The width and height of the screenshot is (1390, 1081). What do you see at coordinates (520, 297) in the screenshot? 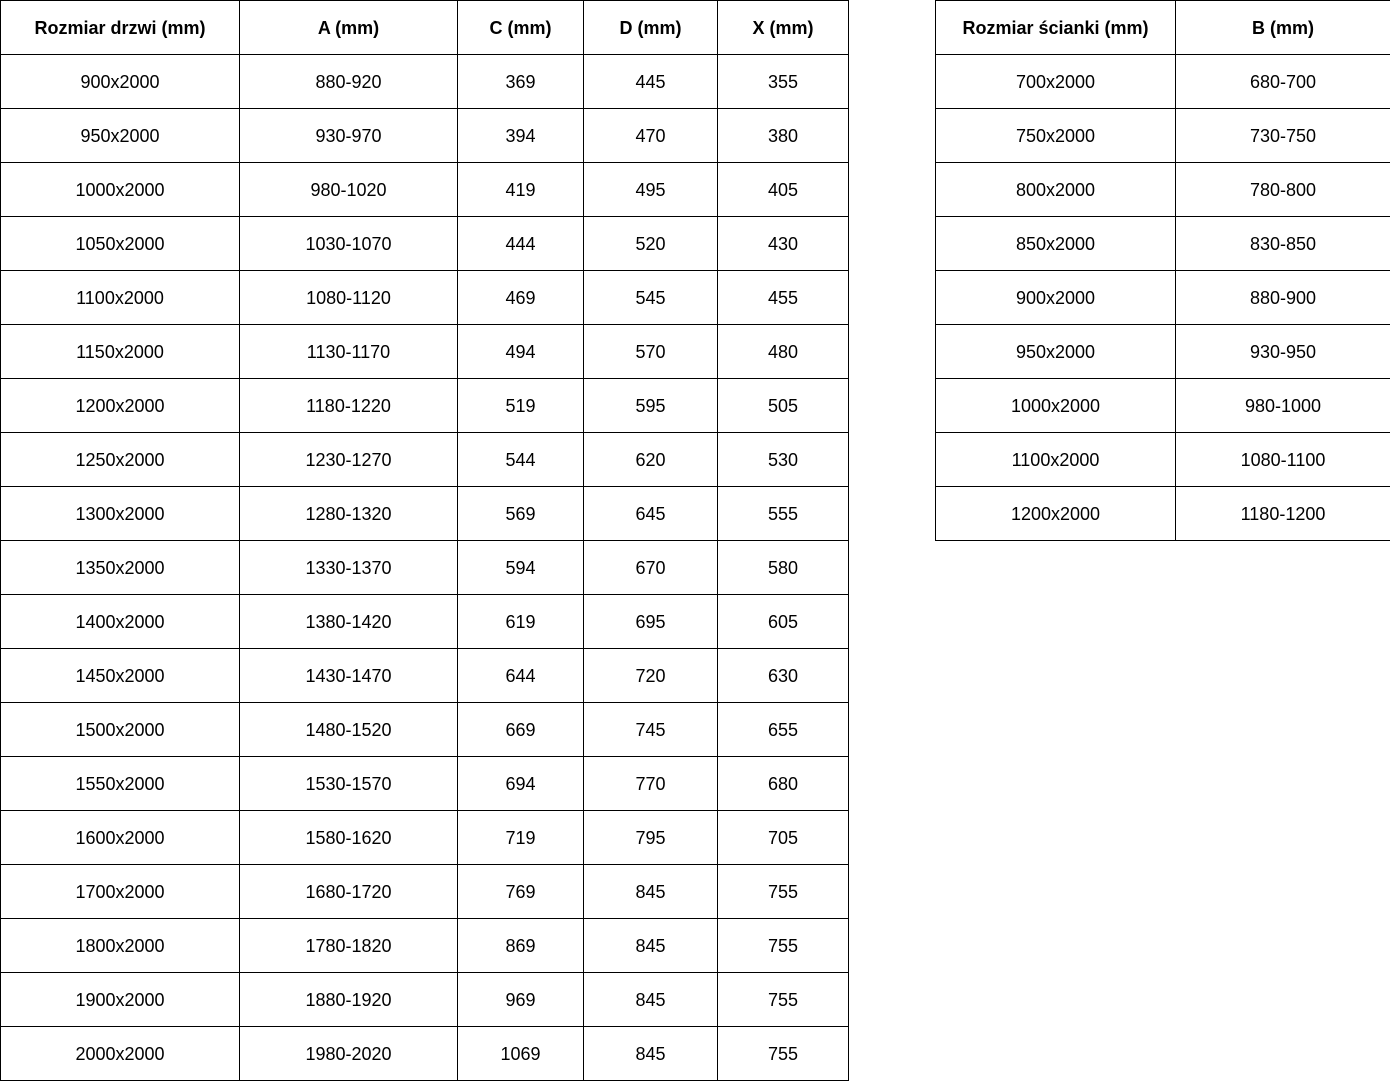
I see `table-cell: 469` at bounding box center [520, 297].